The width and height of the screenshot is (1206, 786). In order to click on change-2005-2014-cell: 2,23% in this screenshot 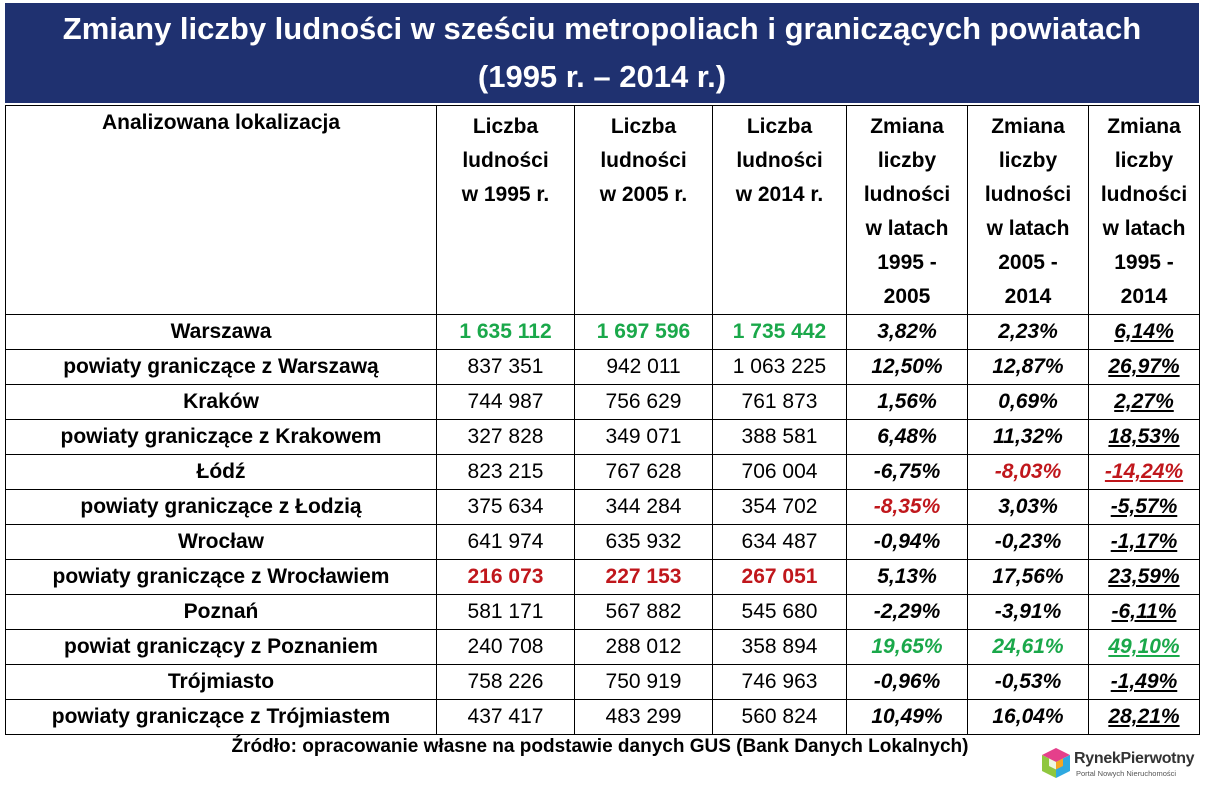, I will do `click(1028, 332)`.